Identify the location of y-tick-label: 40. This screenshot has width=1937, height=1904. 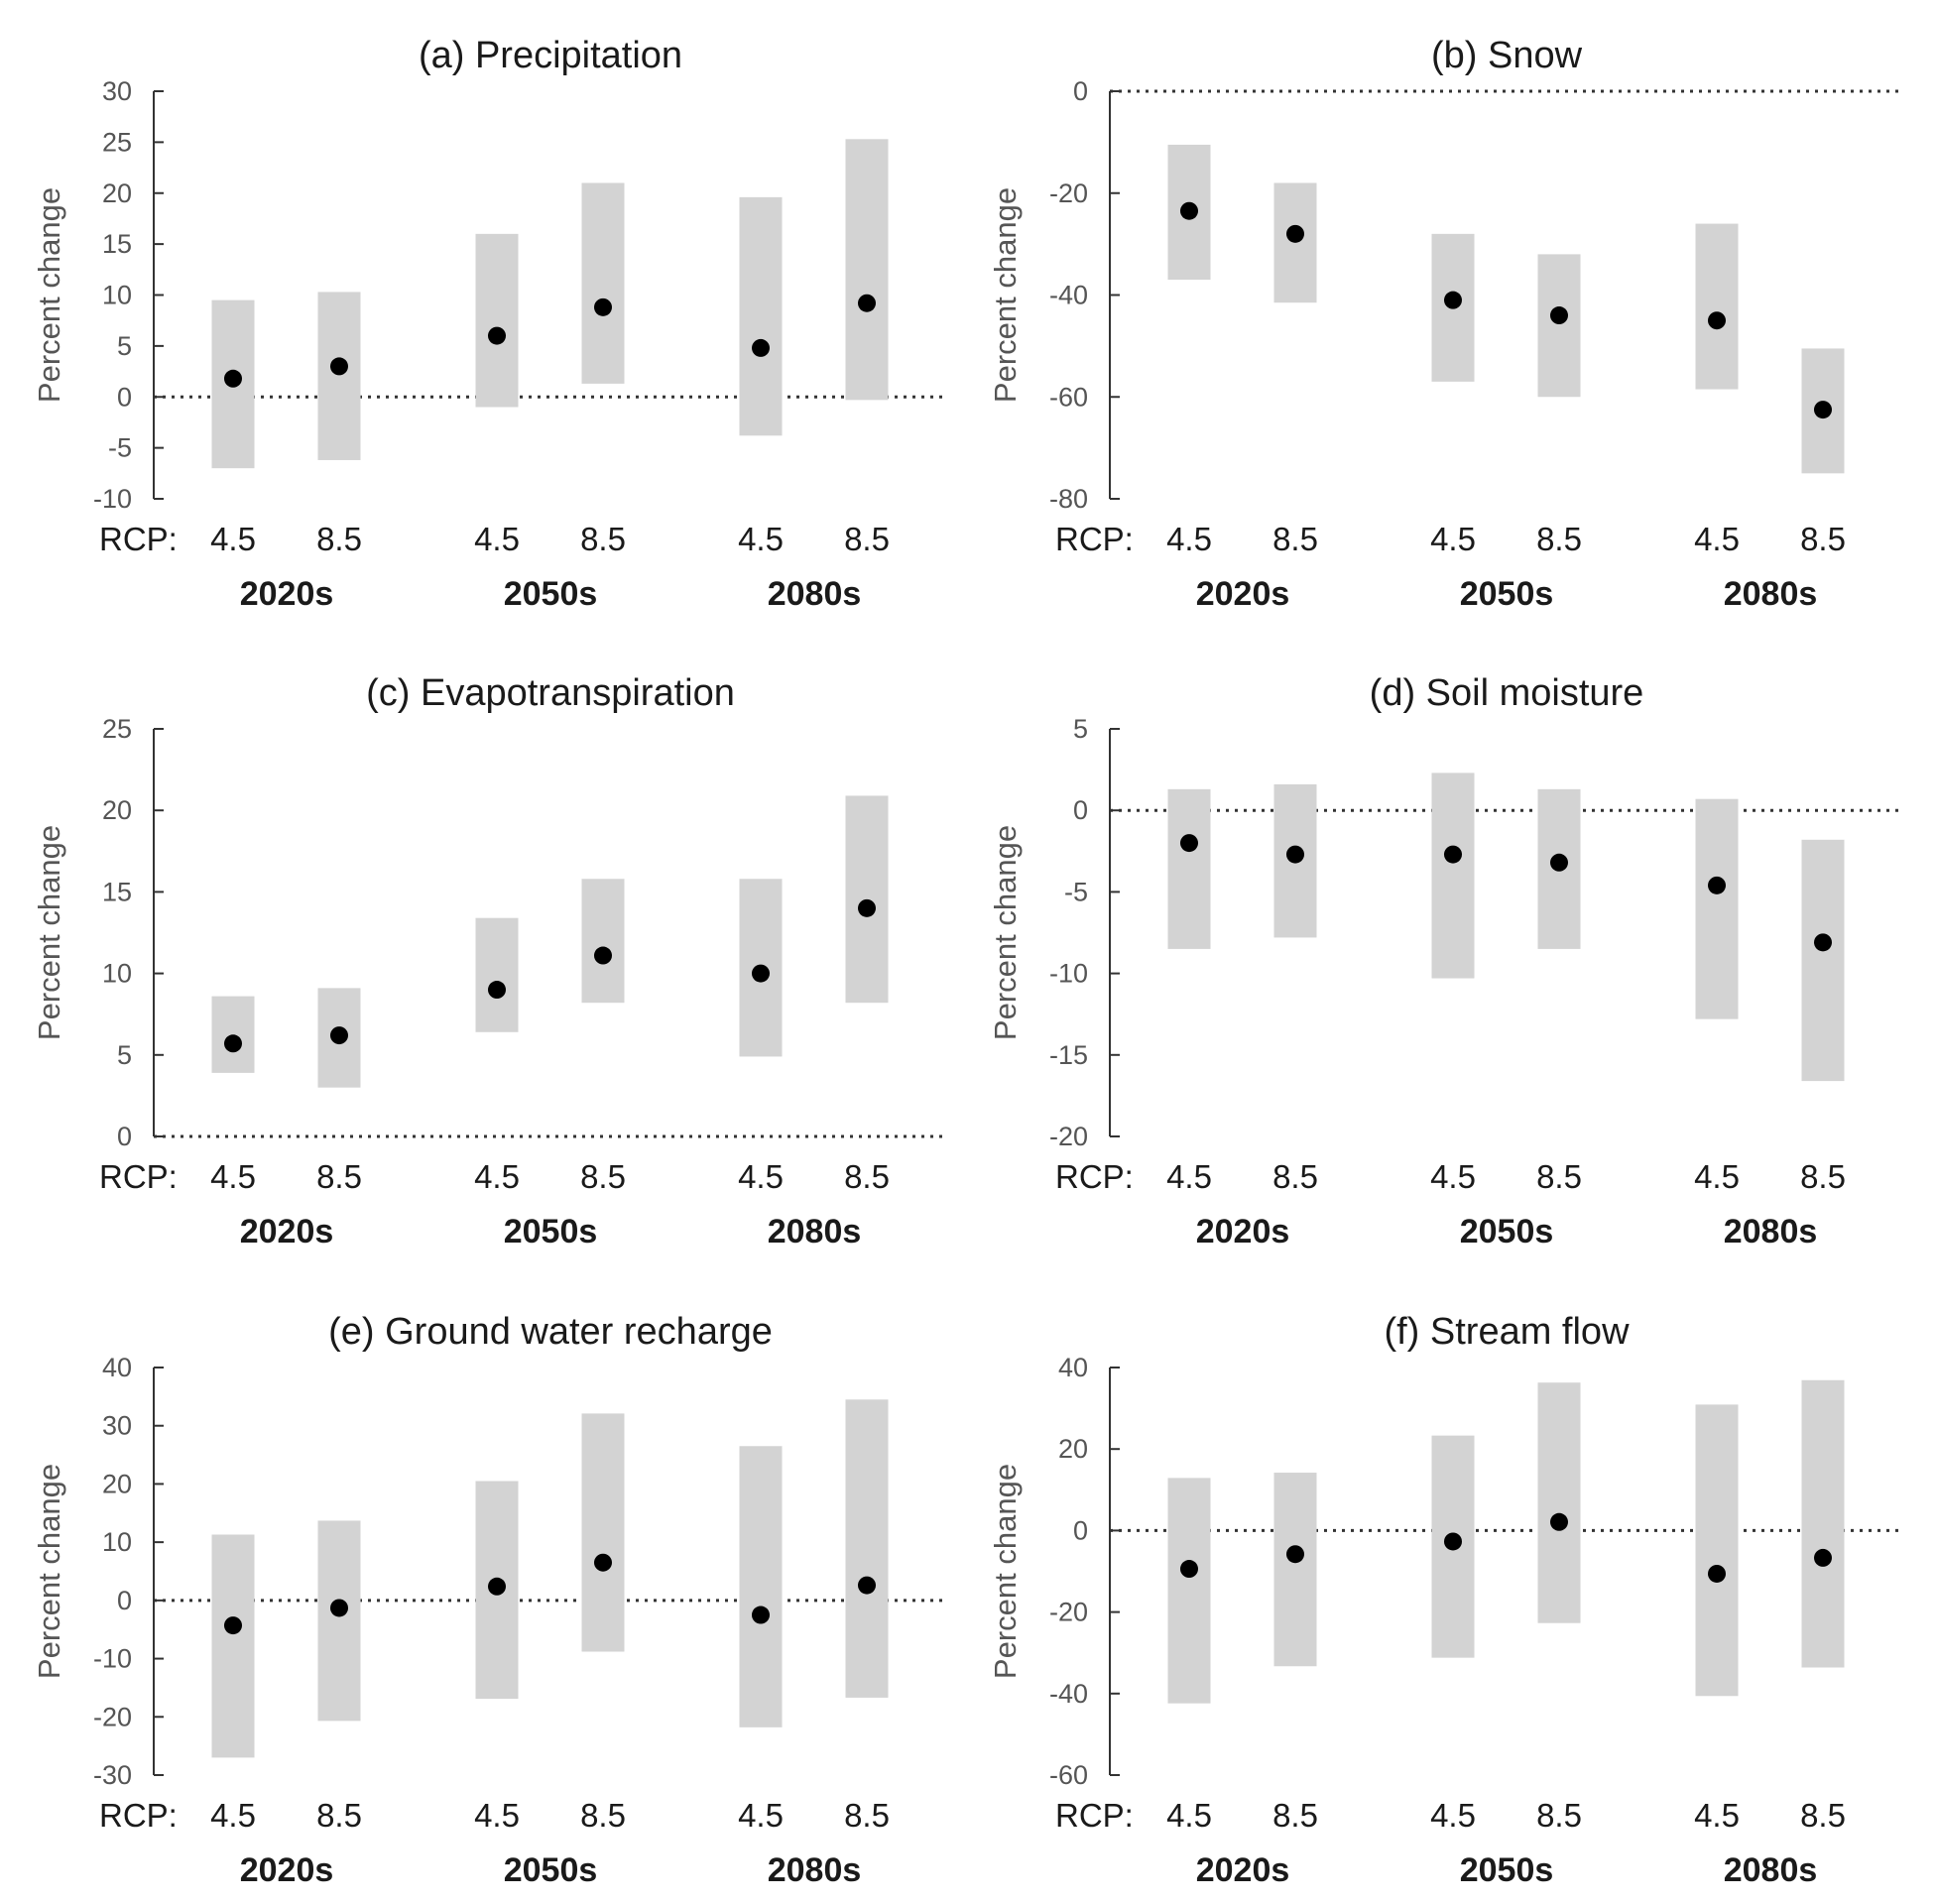
(117, 1367).